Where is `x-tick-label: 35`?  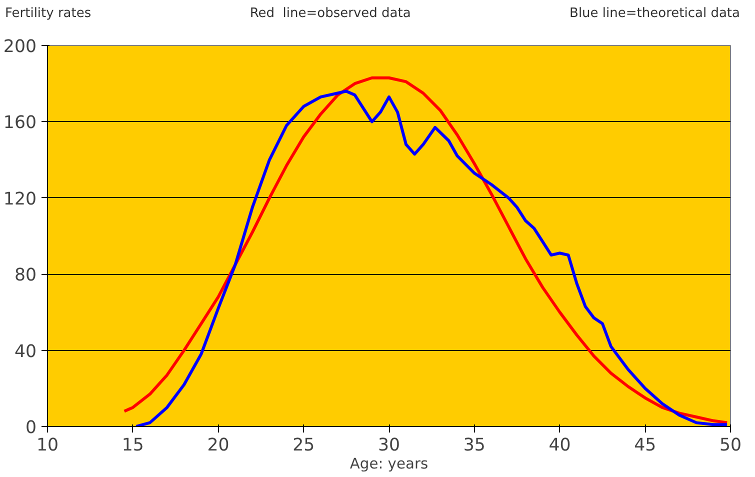 x-tick-label: 35 is located at coordinates (474, 446).